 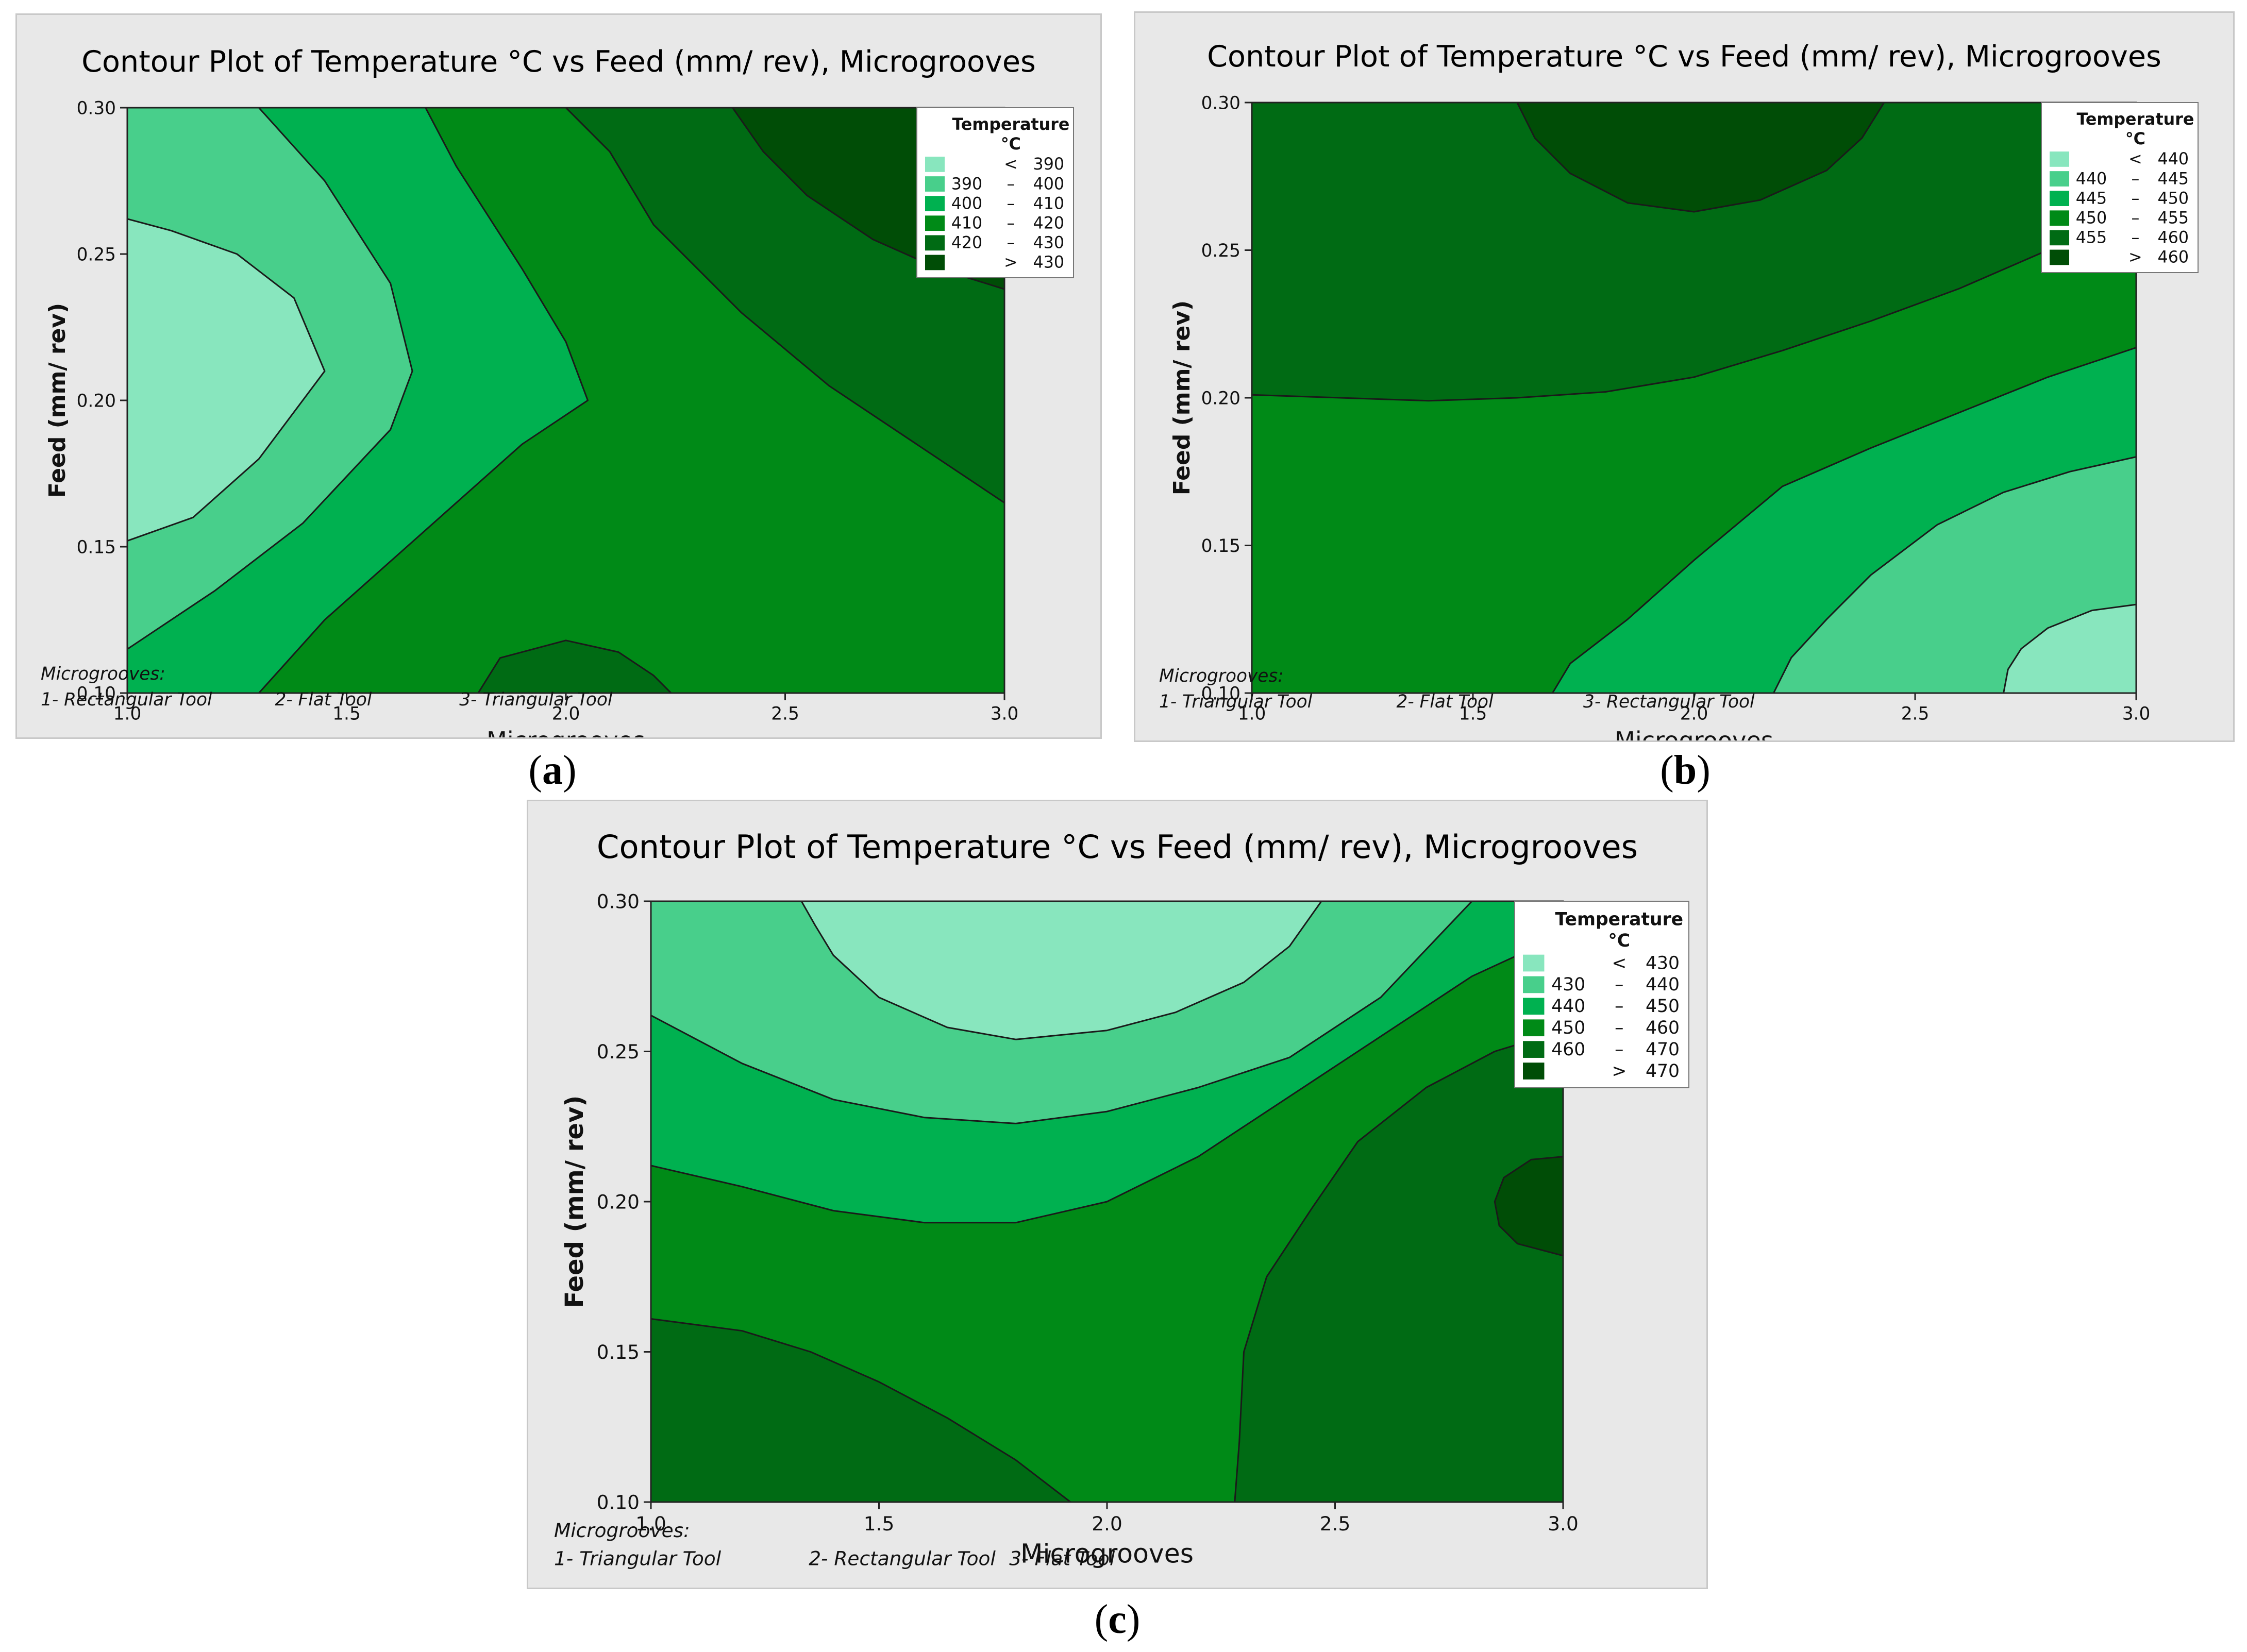 I want to click on legend-range-high: 470, so click(x=1663, y=1049).